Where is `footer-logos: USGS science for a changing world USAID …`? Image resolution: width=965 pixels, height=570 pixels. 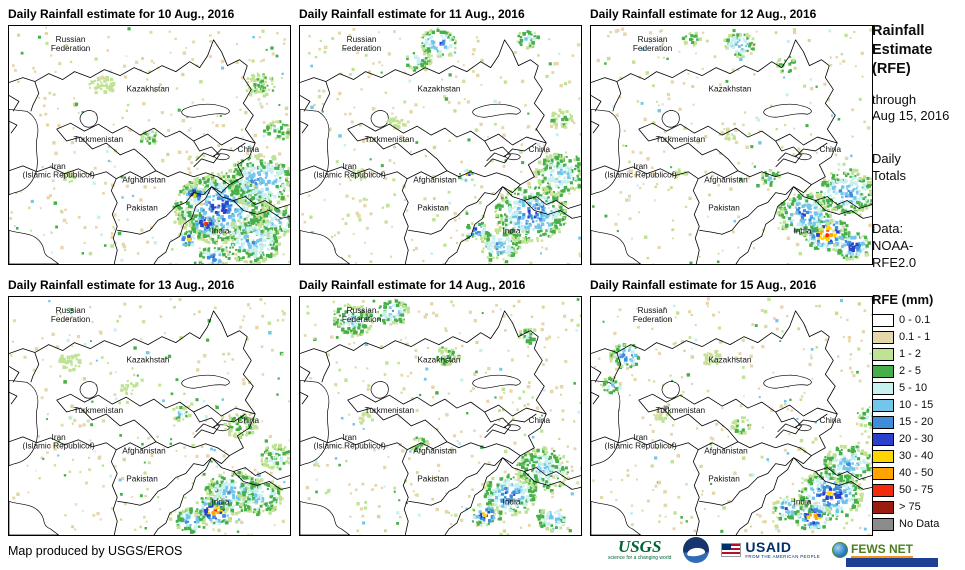
footer-logos: USGS science for a changing world USAID … is located at coordinates (761, 550).